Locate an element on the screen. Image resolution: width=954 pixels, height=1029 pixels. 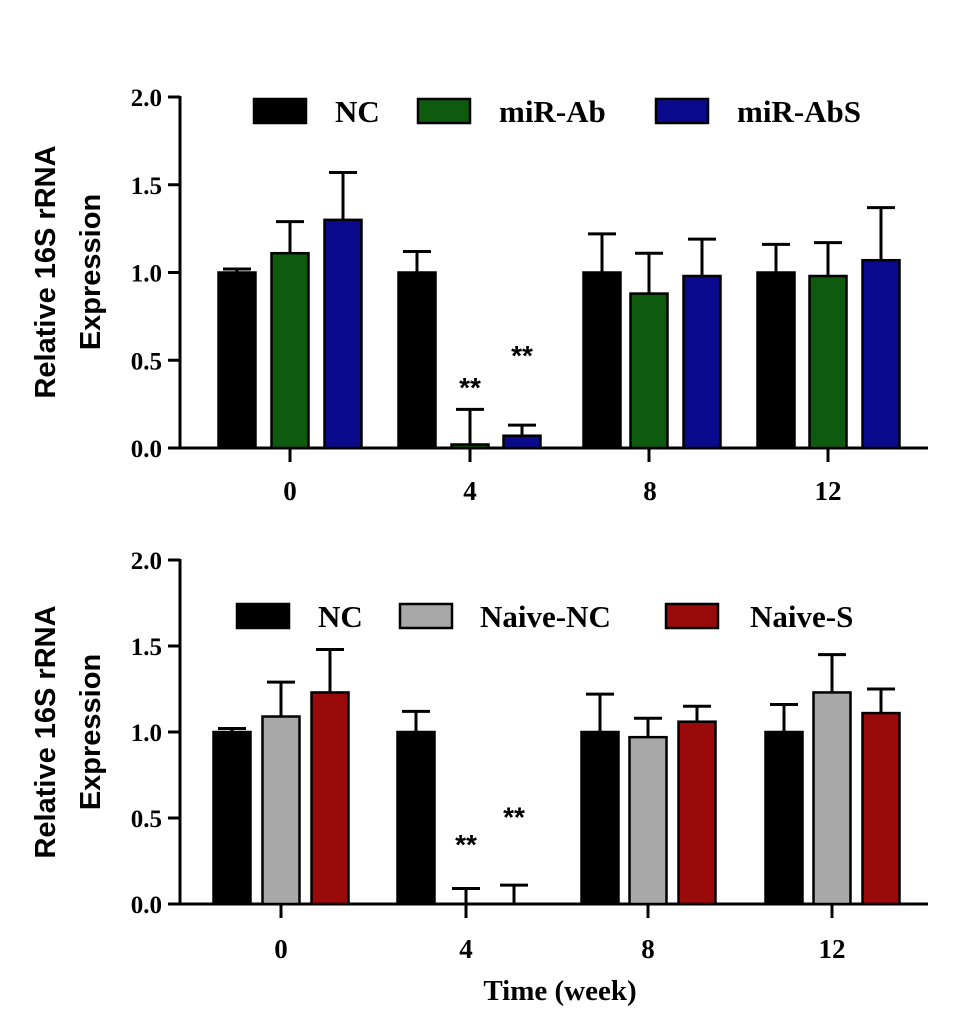
legend-label: miR-Ab is located at coordinates (552, 111).